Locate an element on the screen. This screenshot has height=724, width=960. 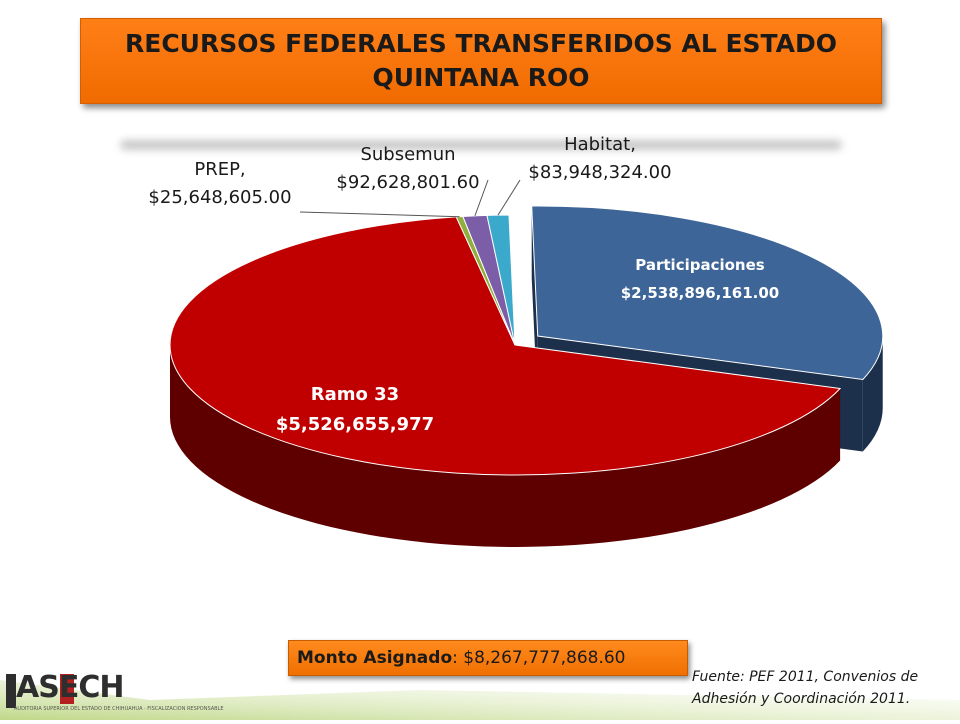
label-name-participaciones: Participaciones is located at coordinates (700, 265).